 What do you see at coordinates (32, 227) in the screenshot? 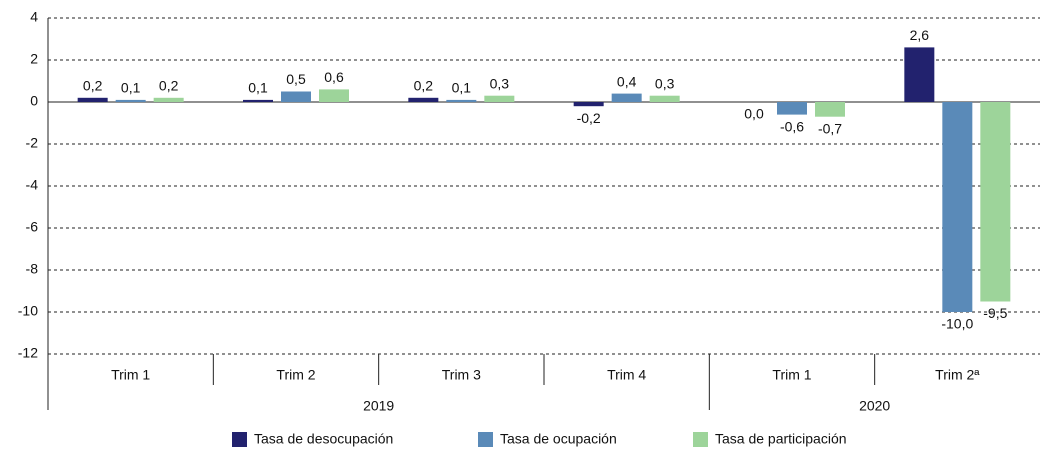
I see `y-tick-label: -6` at bounding box center [32, 227].